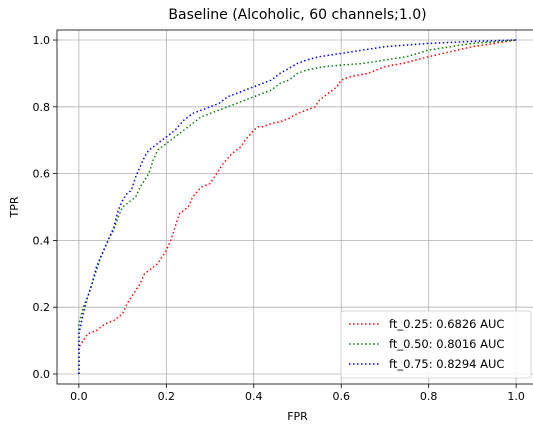  I want to click on y-axis-label: TPR, so click(14, 207).